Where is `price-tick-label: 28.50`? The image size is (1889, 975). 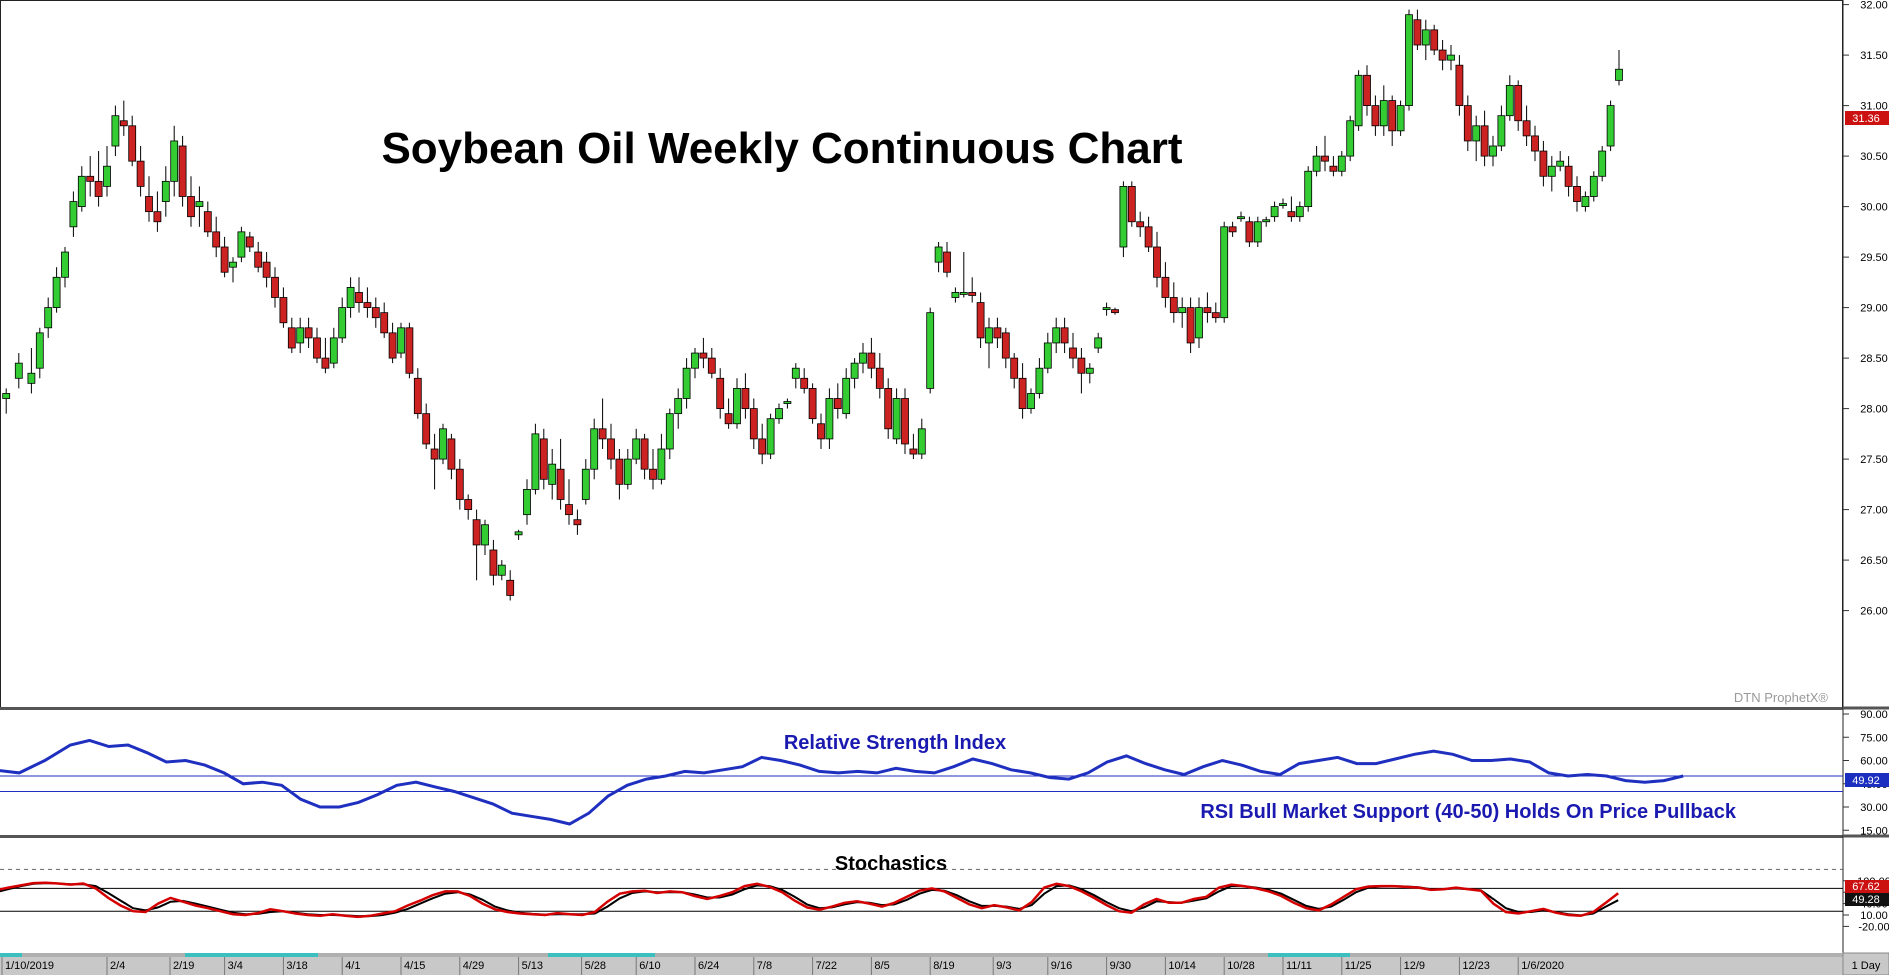 price-tick-label: 28.50 is located at coordinates (1874, 359).